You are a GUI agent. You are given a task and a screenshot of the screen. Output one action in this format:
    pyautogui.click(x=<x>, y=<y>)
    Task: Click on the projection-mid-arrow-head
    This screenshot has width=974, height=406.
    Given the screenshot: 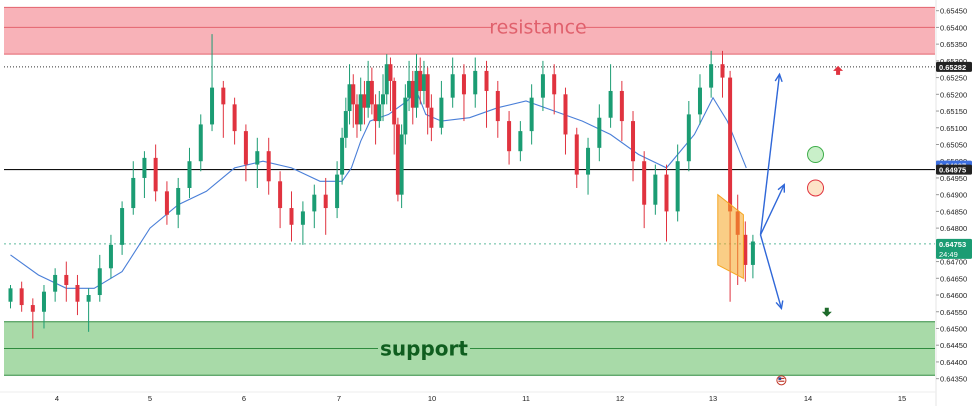 What is the action you would take?
    pyautogui.click(x=781, y=188)
    